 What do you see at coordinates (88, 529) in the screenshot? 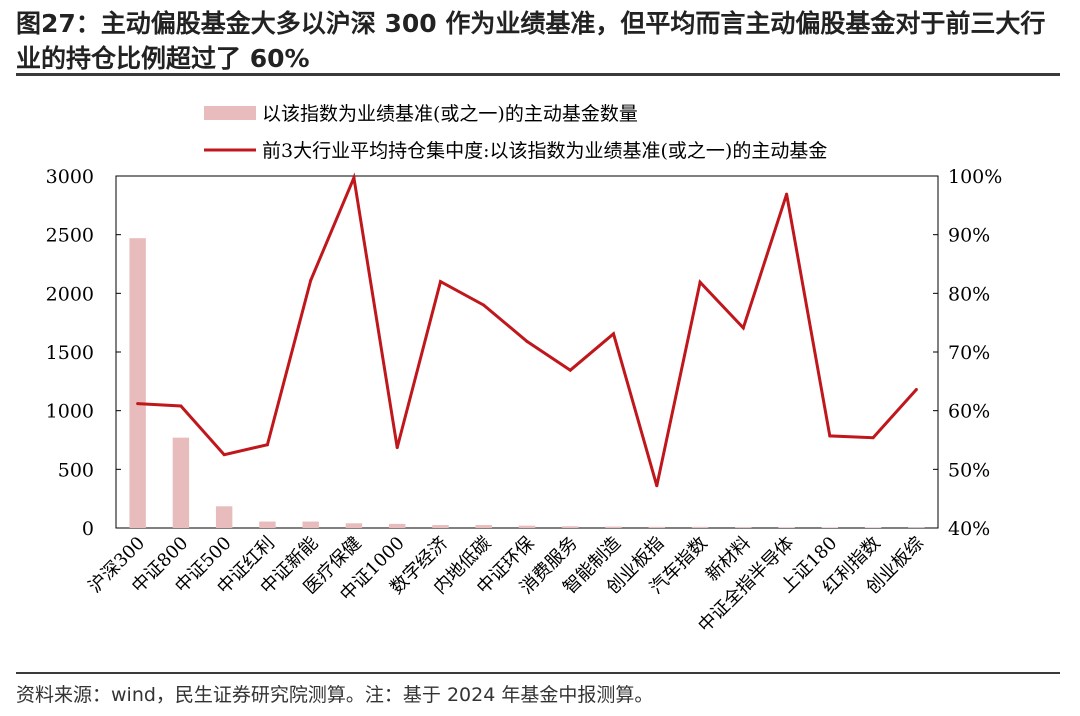
I see `left-axis-tick-label: 0` at bounding box center [88, 529].